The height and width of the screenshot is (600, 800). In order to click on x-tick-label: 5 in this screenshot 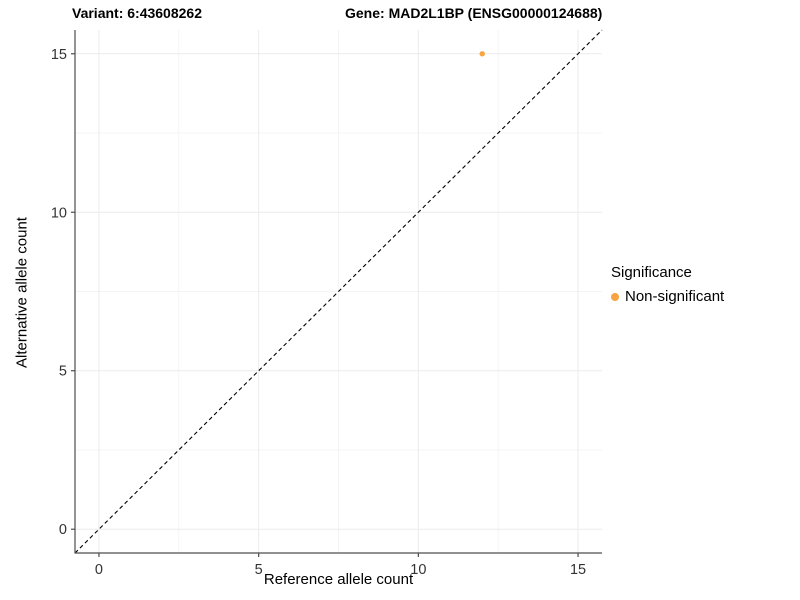, I will do `click(259, 570)`.